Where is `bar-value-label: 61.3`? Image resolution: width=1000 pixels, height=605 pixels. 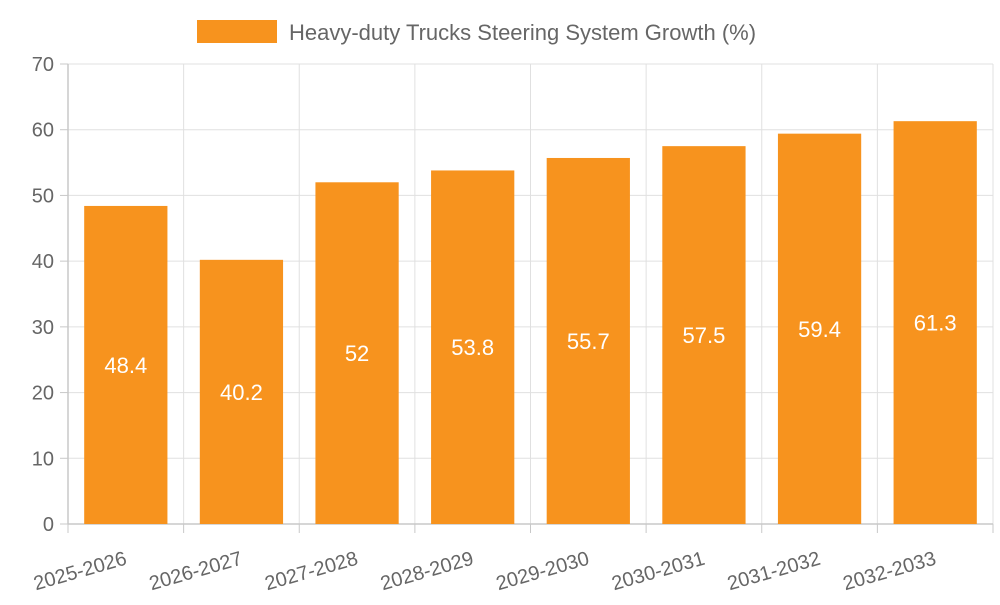
bar-value-label: 61.3 is located at coordinates (935, 323).